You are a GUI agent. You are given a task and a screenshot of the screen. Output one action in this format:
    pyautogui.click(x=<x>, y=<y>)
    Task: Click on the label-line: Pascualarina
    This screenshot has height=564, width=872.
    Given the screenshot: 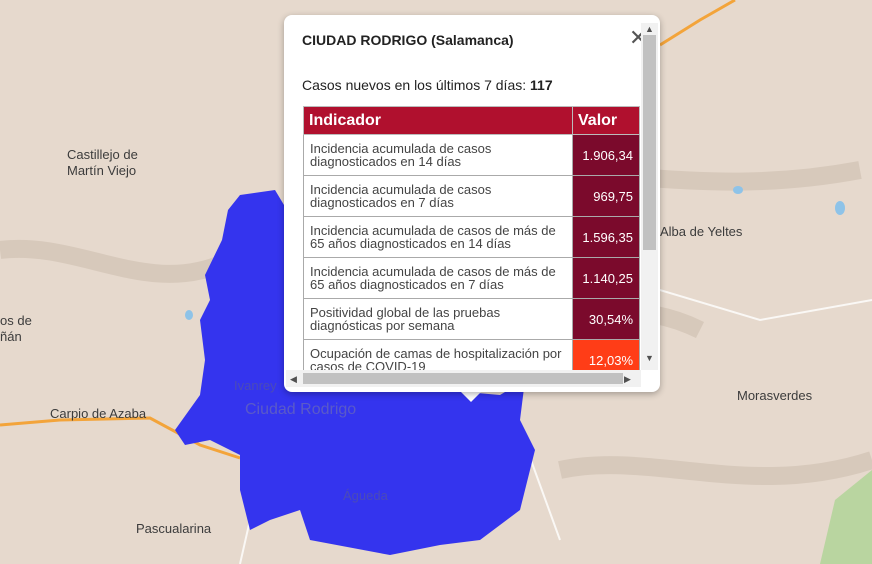 What is the action you would take?
    pyautogui.click(x=174, y=528)
    